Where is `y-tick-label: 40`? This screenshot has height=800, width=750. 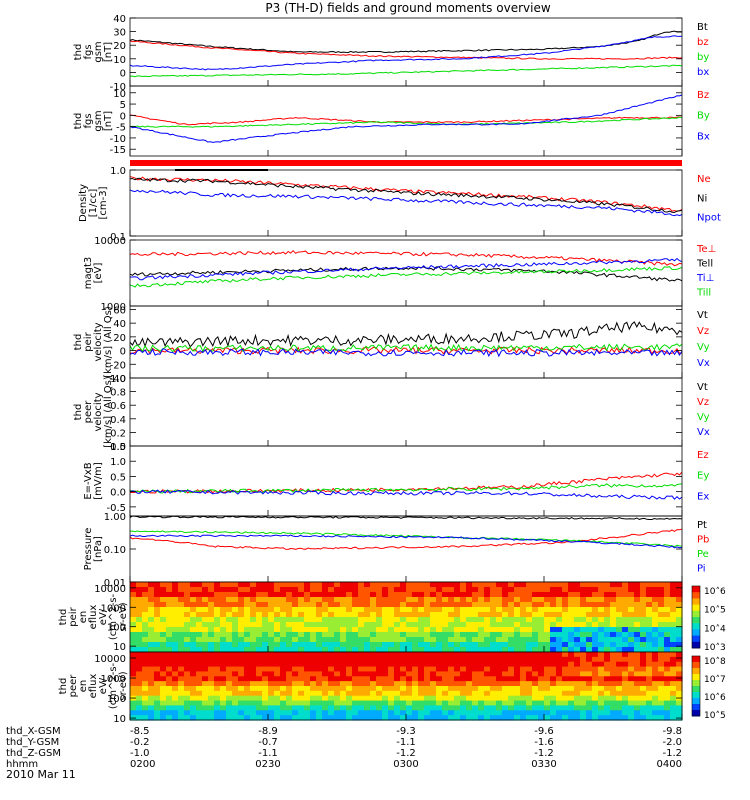
y-tick-label: 40 is located at coordinates (119, 324).